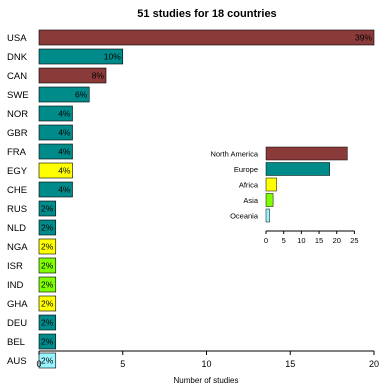 The image size is (381, 387). Describe the element at coordinates (297, 169) in the screenshot. I see `inset-bar-europe` at that location.